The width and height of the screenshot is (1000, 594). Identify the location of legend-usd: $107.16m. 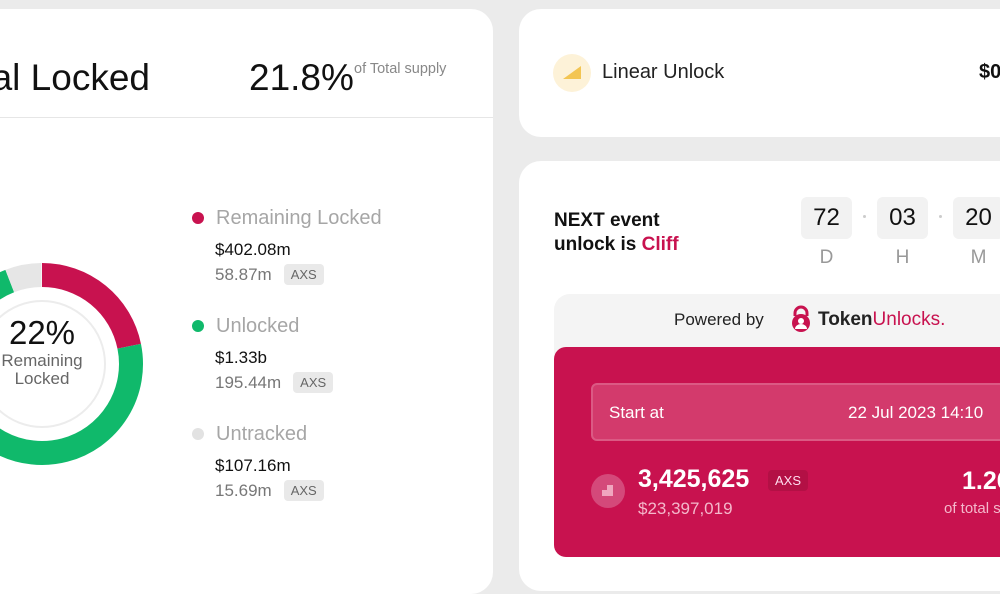
(253, 465).